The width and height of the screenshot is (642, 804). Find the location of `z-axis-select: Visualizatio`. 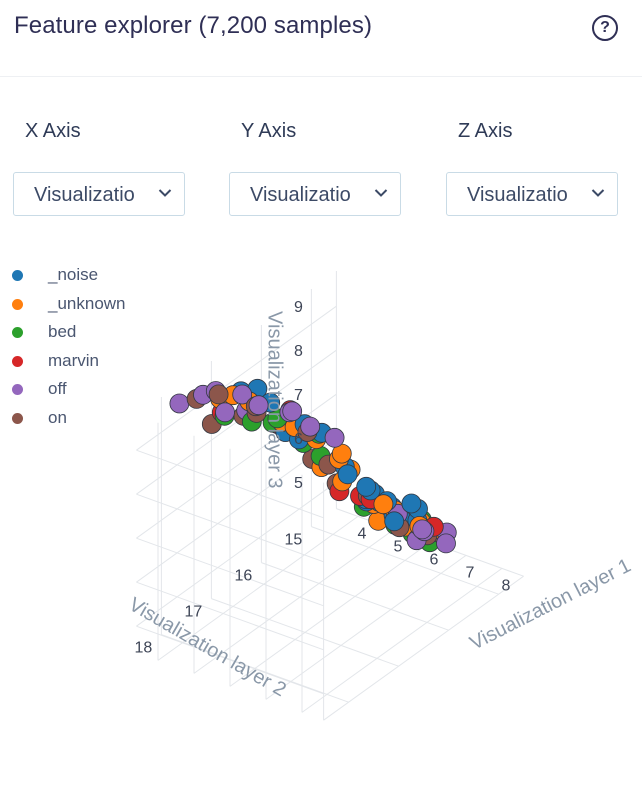

z-axis-select: Visualizatio is located at coordinates (532, 194).